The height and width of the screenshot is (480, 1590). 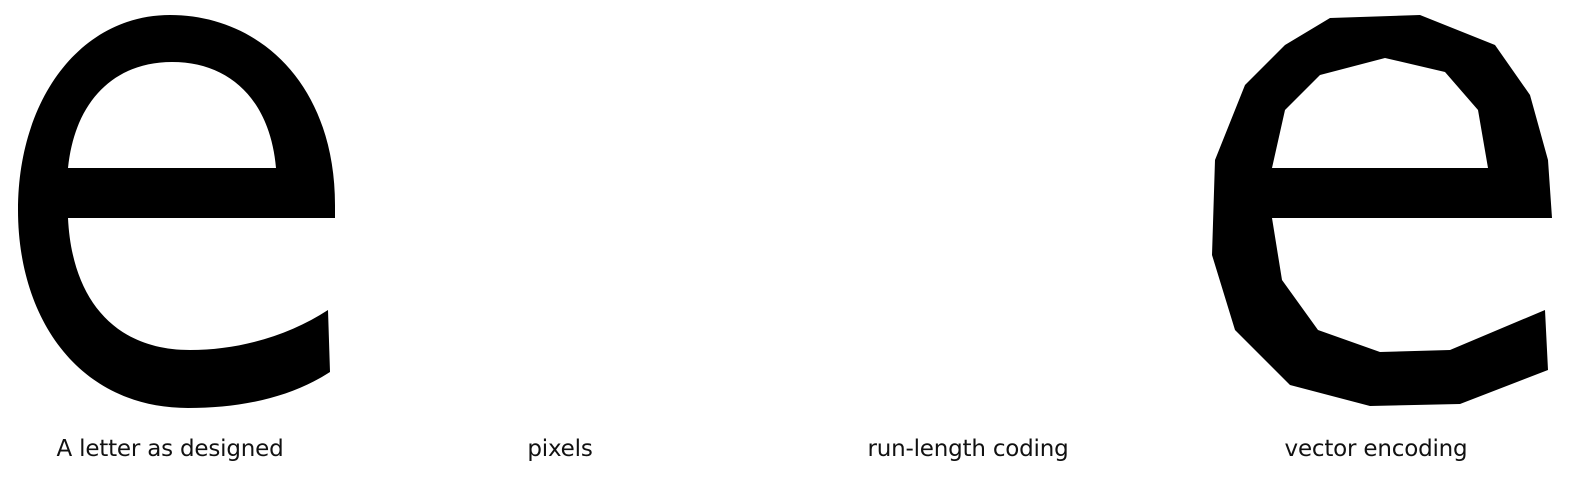 What do you see at coordinates (170, 449) in the screenshot?
I see `caption-designed: A letter as designed` at bounding box center [170, 449].